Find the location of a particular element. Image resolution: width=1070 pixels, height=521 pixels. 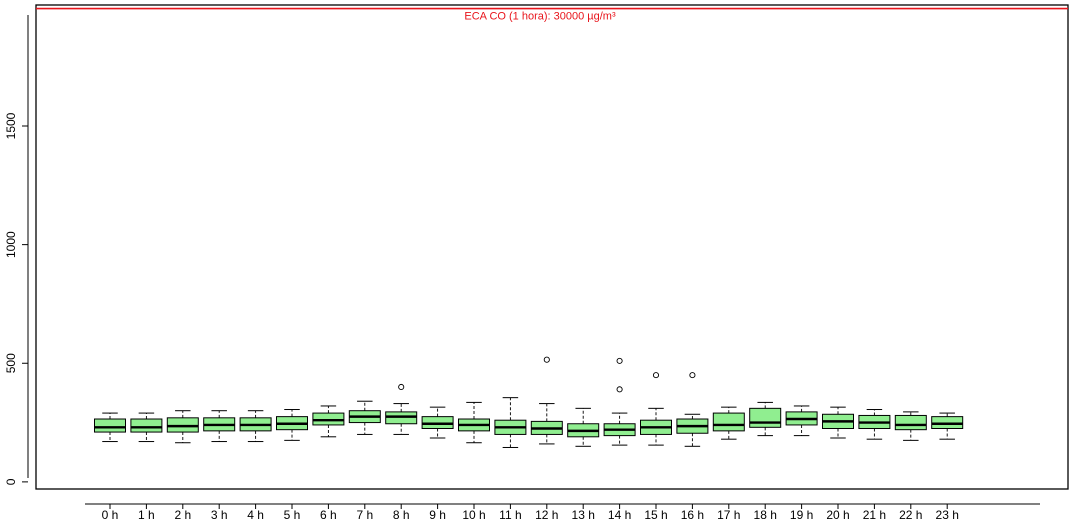

x-tick-label: 11 h is located at coordinates (510, 514).